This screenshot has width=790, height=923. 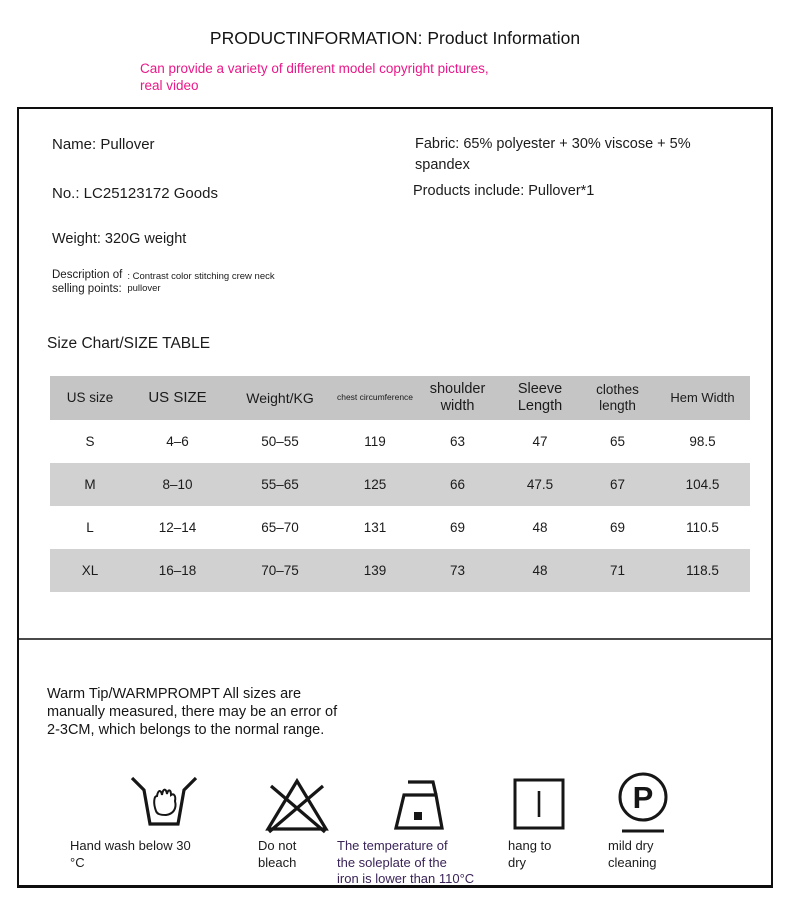 What do you see at coordinates (129, 343) in the screenshot?
I see `size-chart-heading: Size Chart/SIZE TABLE` at bounding box center [129, 343].